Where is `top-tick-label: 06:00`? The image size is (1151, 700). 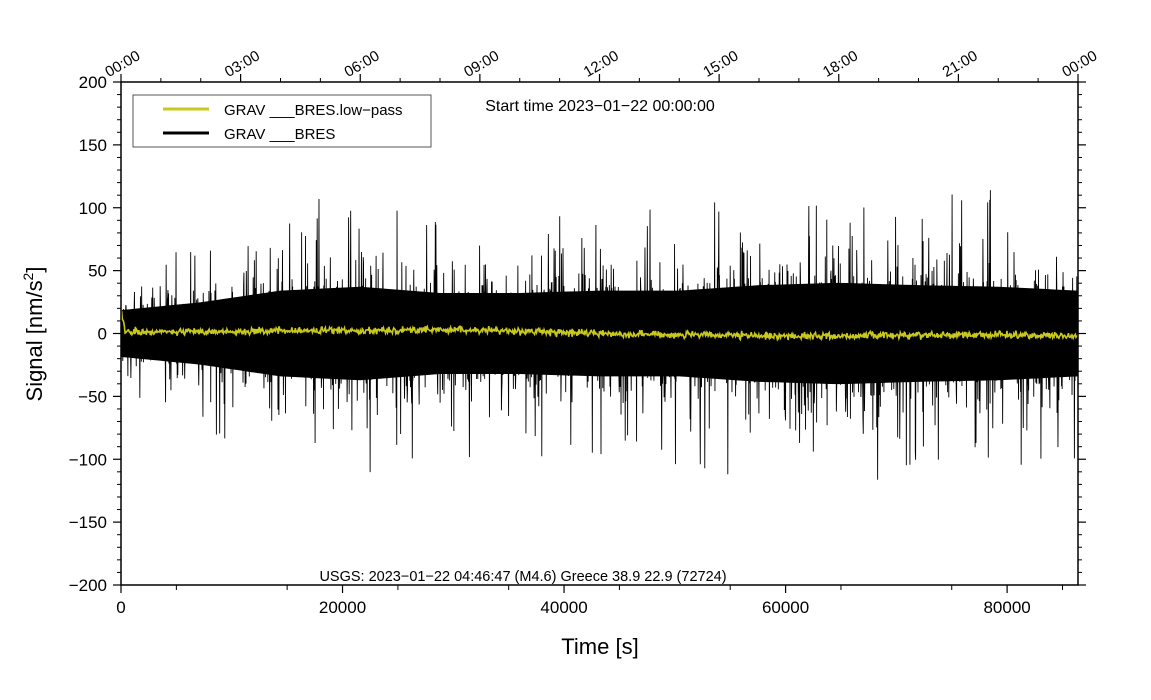 top-tick-label: 06:00 is located at coordinates (361, 63).